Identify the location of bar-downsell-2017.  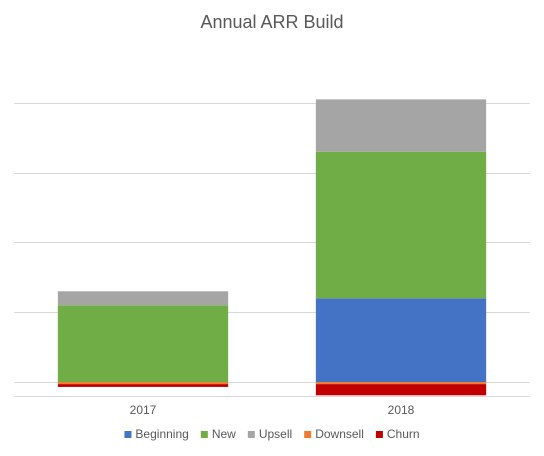
(143, 383).